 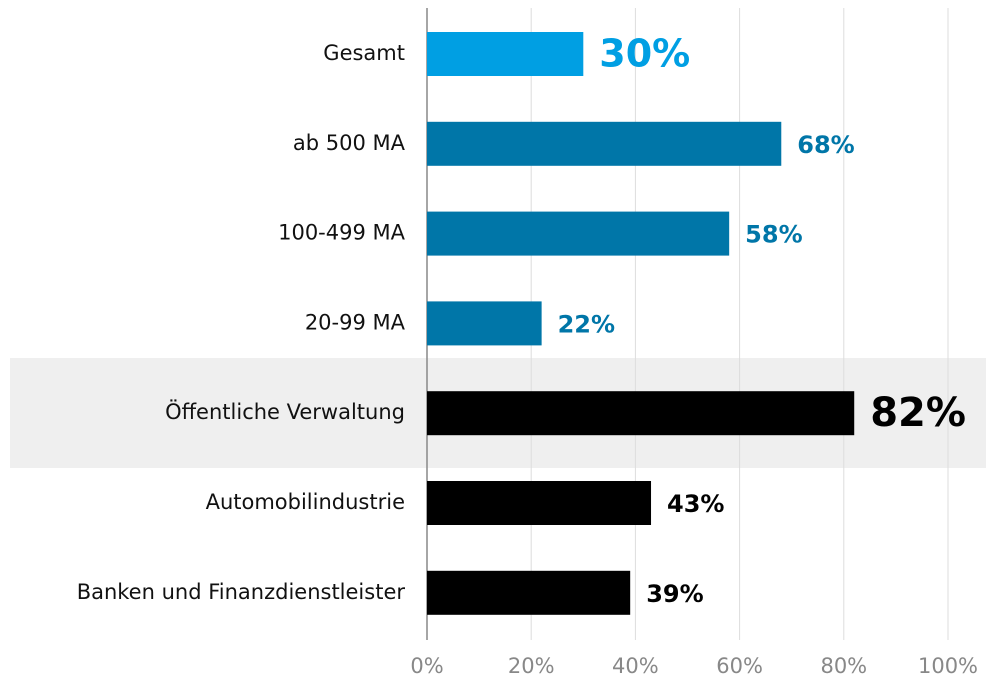 What do you see at coordinates (948, 666) in the screenshot?
I see `x-tick-label: 100%` at bounding box center [948, 666].